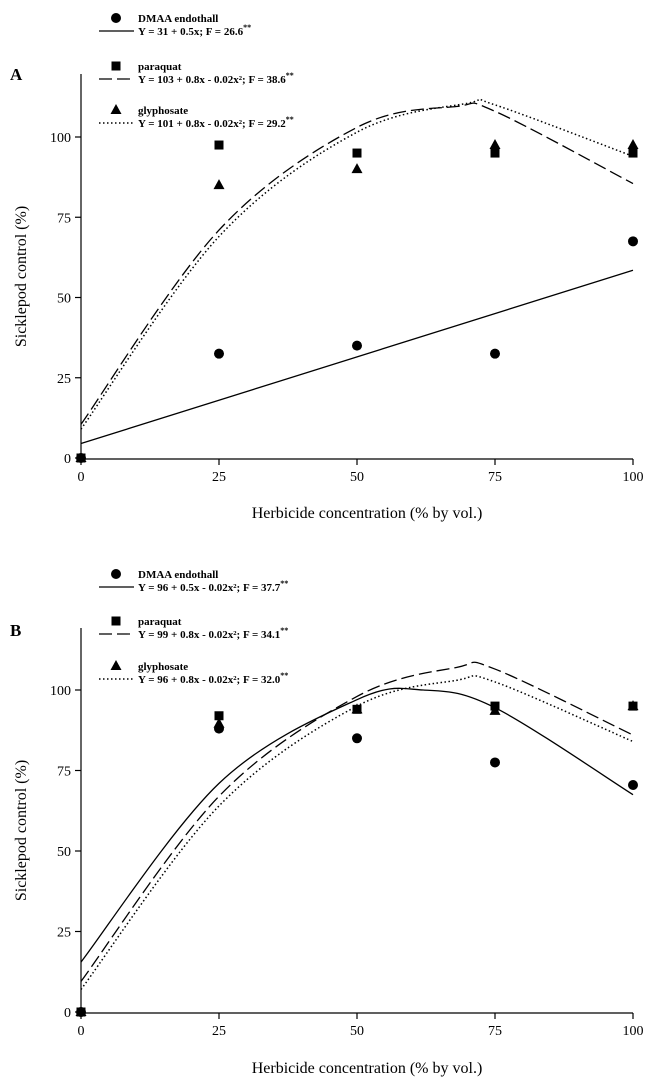 This screenshot has height=1083, width=651. Describe the element at coordinates (16, 74) in the screenshot. I see `panel-letter: A` at that location.